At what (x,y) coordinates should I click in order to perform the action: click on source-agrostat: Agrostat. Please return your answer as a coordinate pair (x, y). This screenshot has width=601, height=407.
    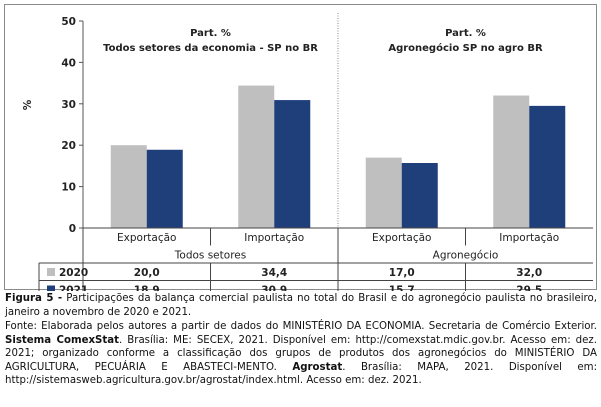
    Looking at the image, I should click on (317, 367).